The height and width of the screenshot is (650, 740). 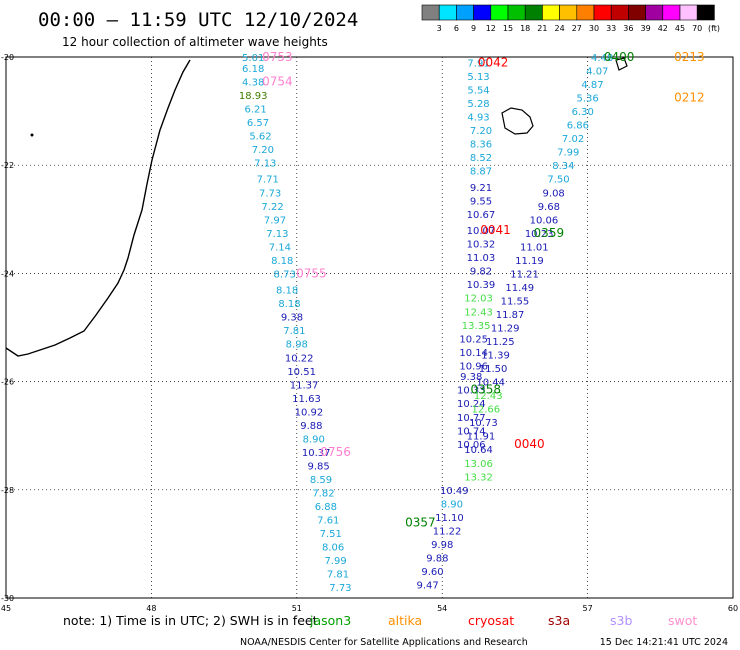 I want to click on wave-height-value: 11.21, so click(x=524, y=274).